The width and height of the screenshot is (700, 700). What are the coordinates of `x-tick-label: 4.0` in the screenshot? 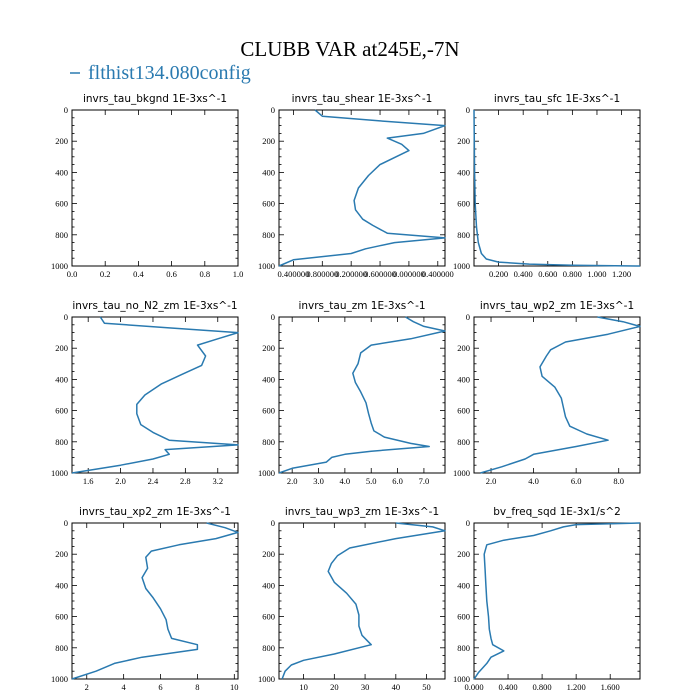 It's located at (533, 481).